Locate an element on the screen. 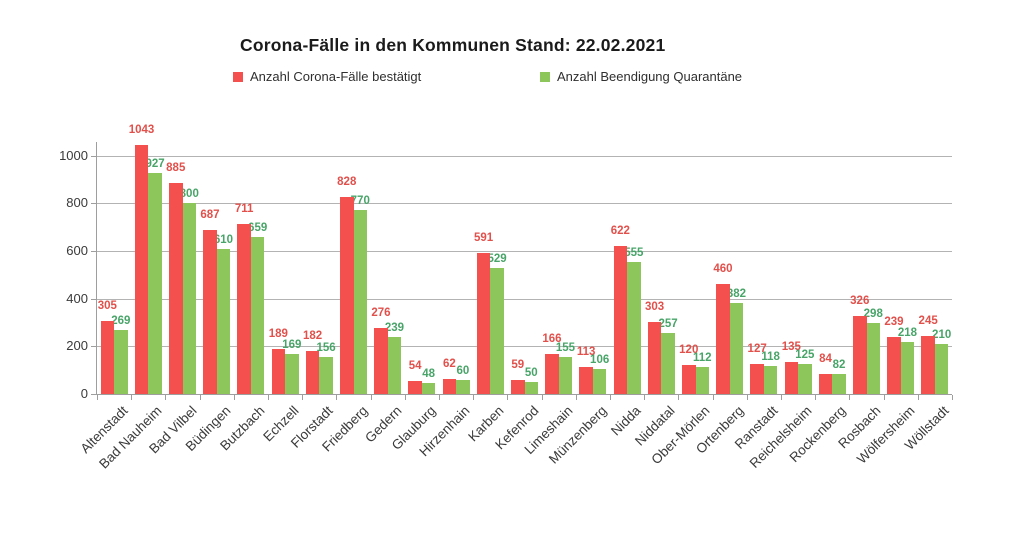 The height and width of the screenshot is (542, 1024). bar-value-label-florstadt: 156 is located at coordinates (326, 347).